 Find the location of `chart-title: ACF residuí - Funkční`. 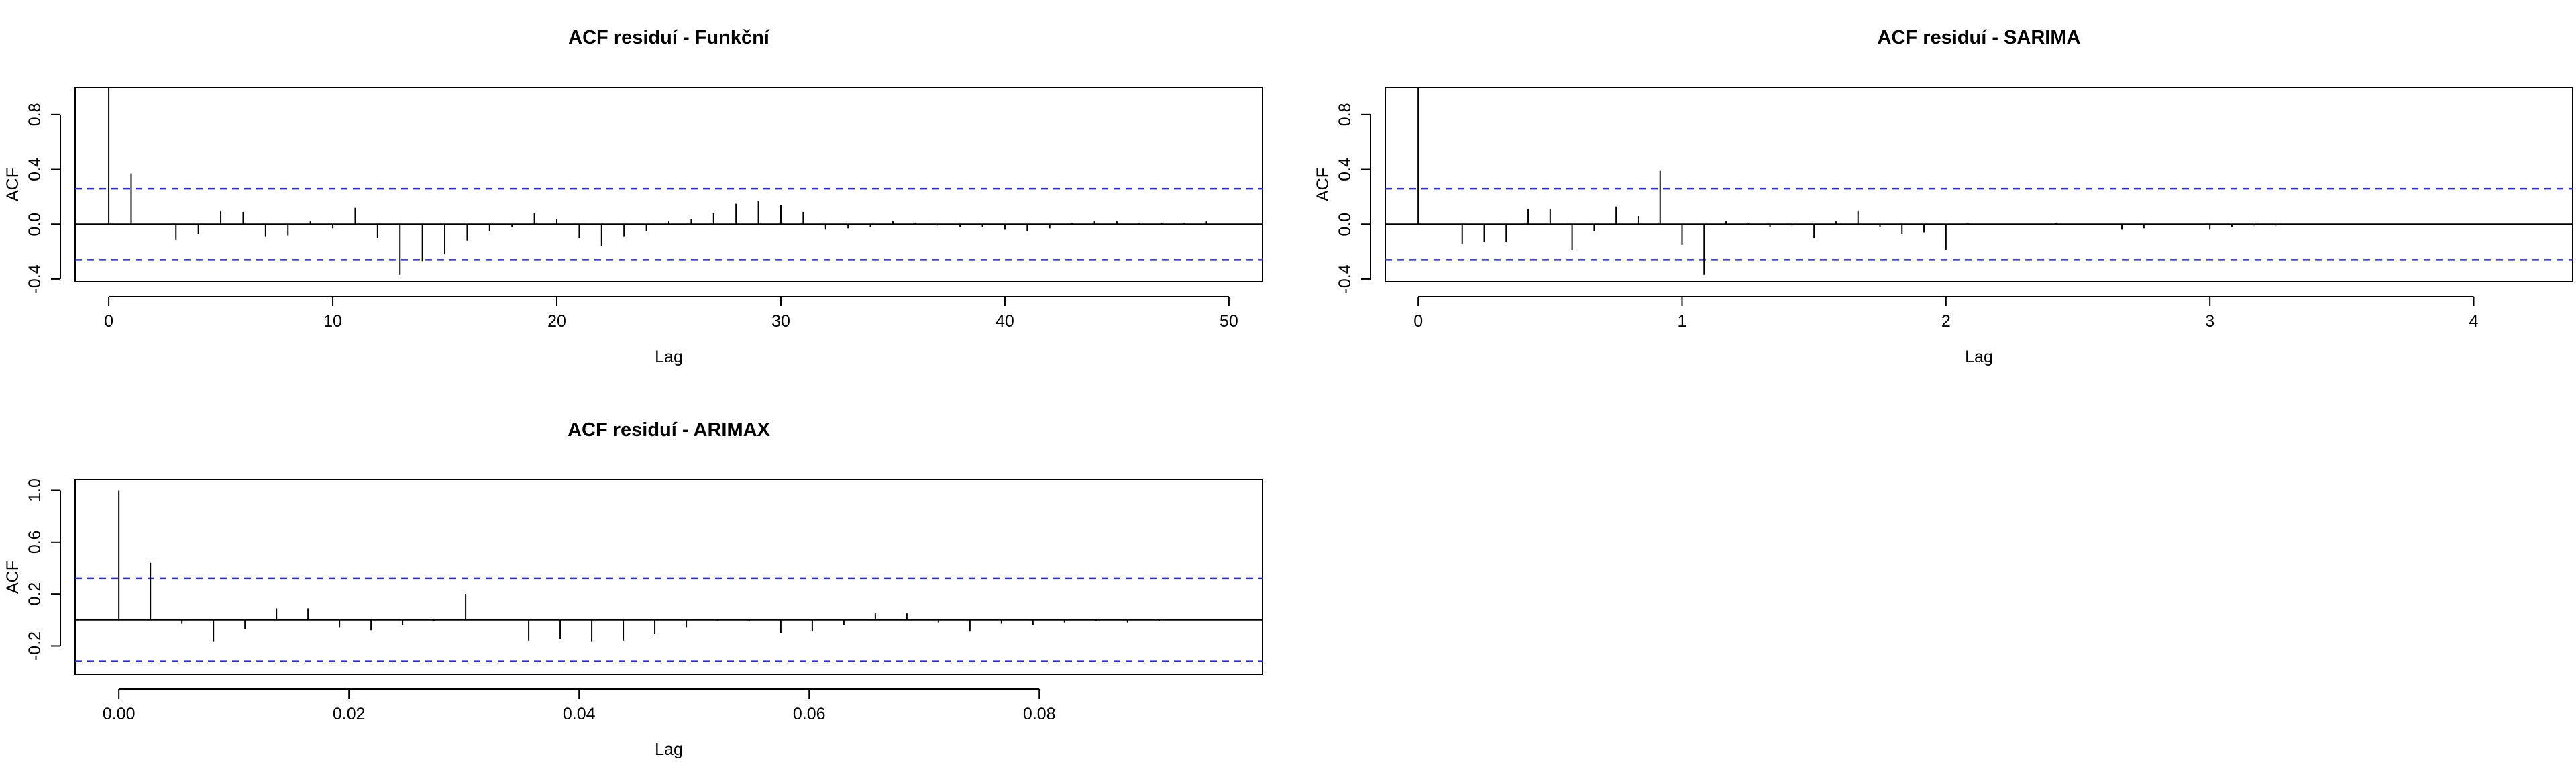

chart-title: ACF residuí - Funkční is located at coordinates (669, 37).